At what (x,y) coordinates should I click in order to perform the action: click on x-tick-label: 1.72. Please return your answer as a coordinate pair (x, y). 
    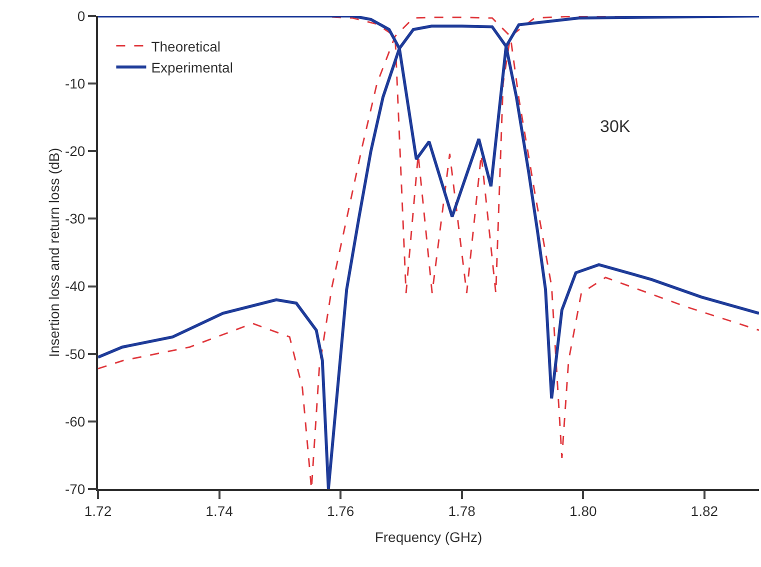
    Looking at the image, I should click on (98, 510).